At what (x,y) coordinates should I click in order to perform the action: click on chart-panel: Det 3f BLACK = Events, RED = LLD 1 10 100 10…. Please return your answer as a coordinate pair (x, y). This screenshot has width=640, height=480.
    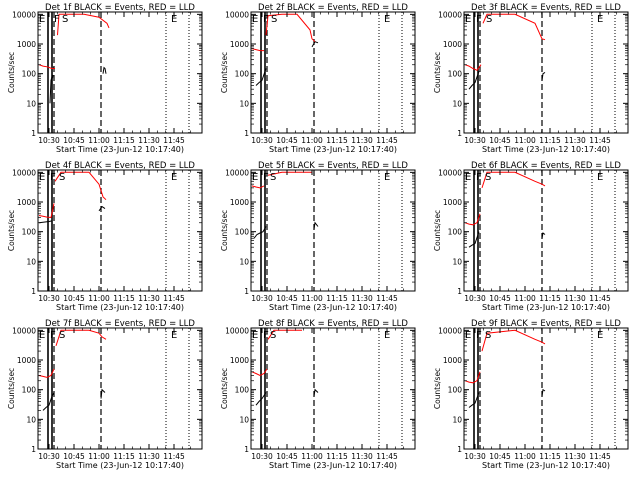
    Looking at the image, I should click on (531, 78).